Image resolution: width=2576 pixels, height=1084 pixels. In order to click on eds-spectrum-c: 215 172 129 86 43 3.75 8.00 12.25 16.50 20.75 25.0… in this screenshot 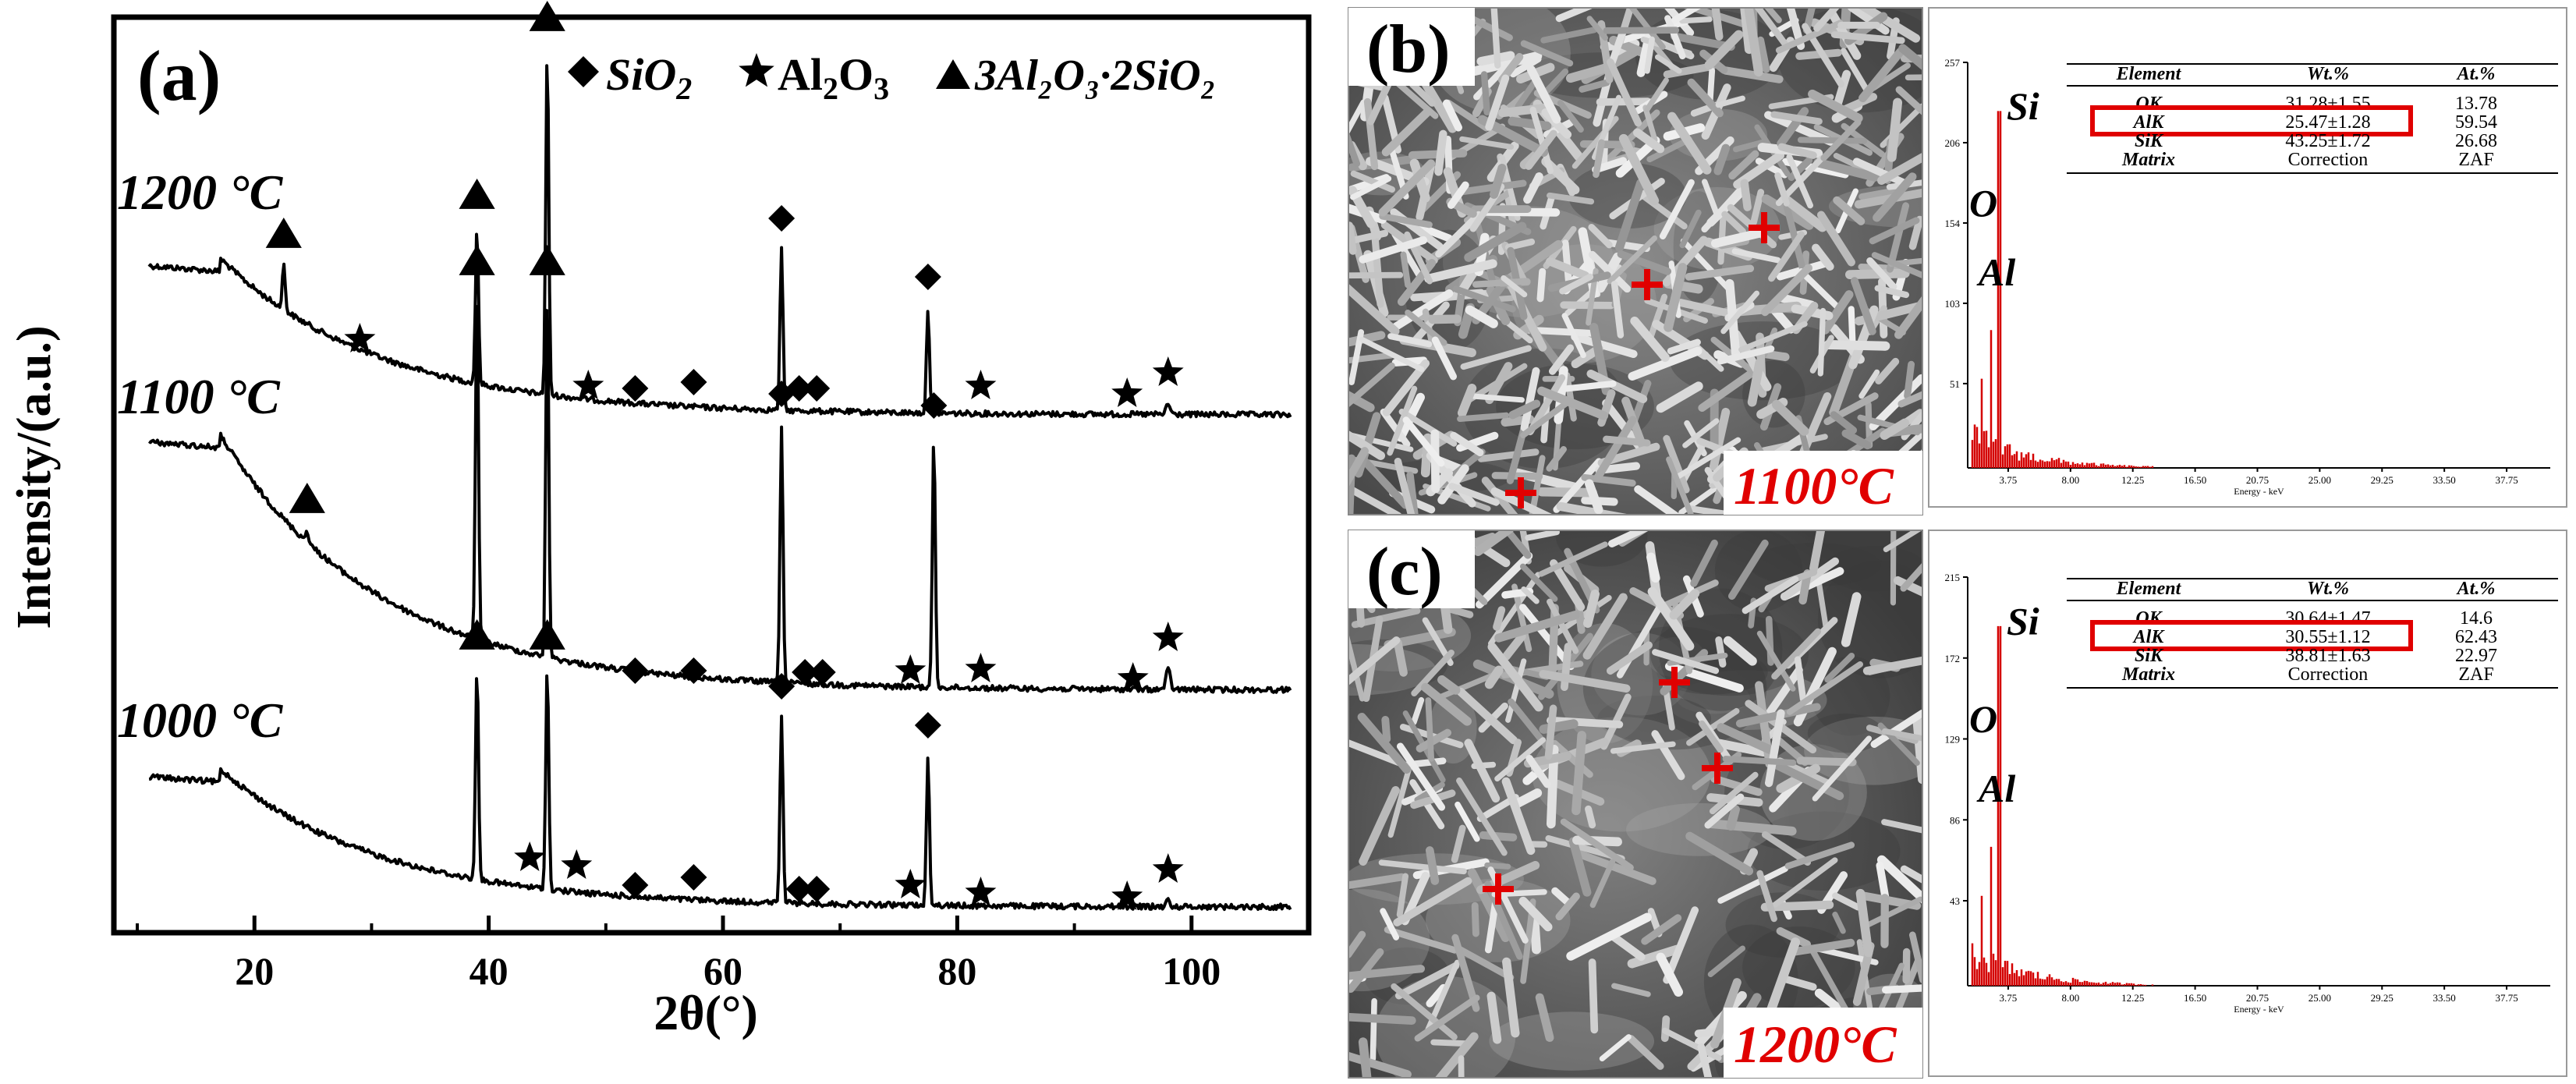, I will do `click(2248, 803)`.